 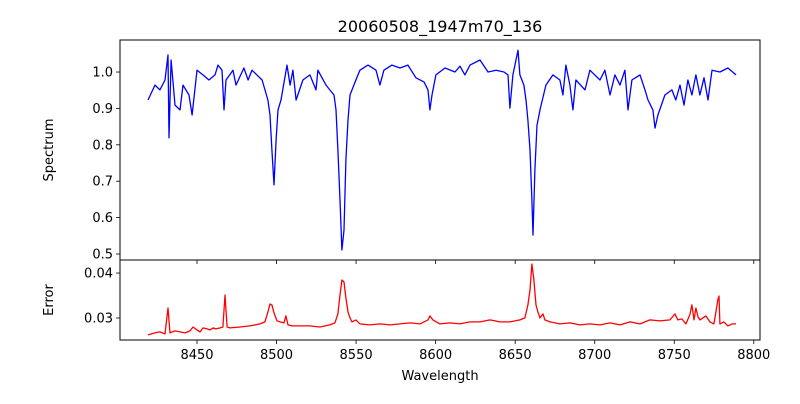 What do you see at coordinates (102, 145) in the screenshot?
I see `spectrum-y-tick-label: 0.8` at bounding box center [102, 145].